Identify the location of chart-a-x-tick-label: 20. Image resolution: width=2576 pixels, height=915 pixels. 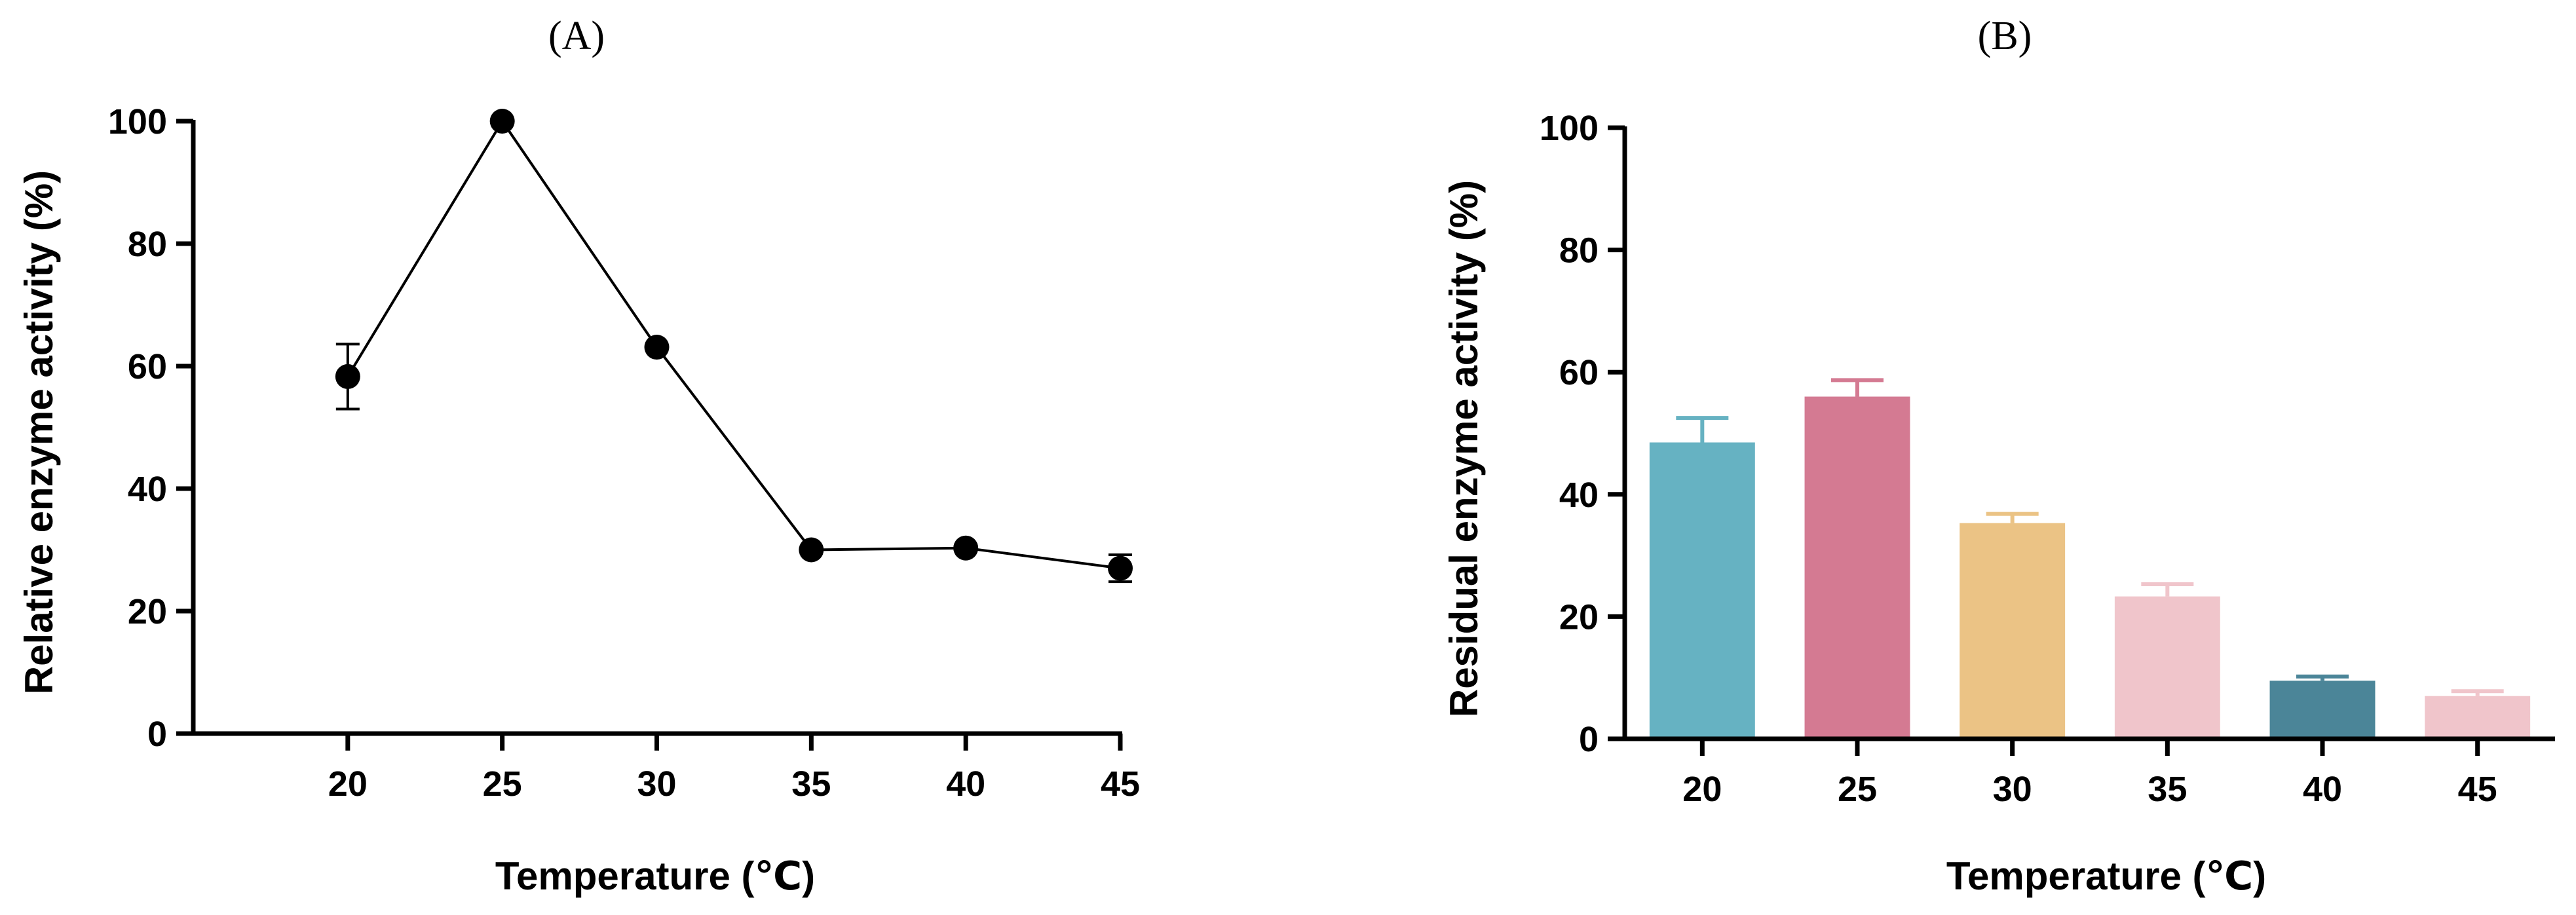
(348, 784).